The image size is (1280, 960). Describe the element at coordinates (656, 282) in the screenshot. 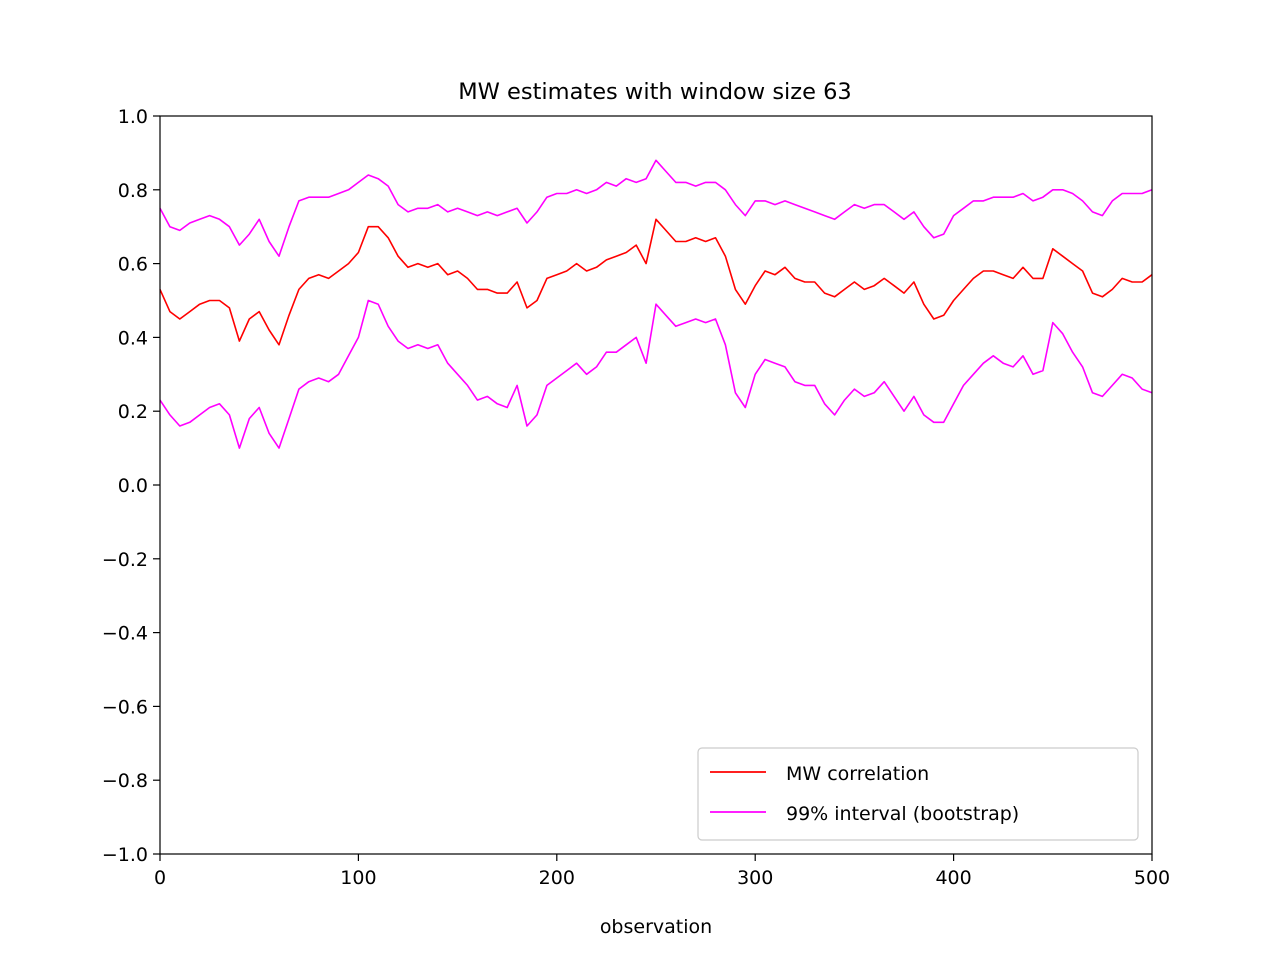

I see `mw-correlation-line` at that location.